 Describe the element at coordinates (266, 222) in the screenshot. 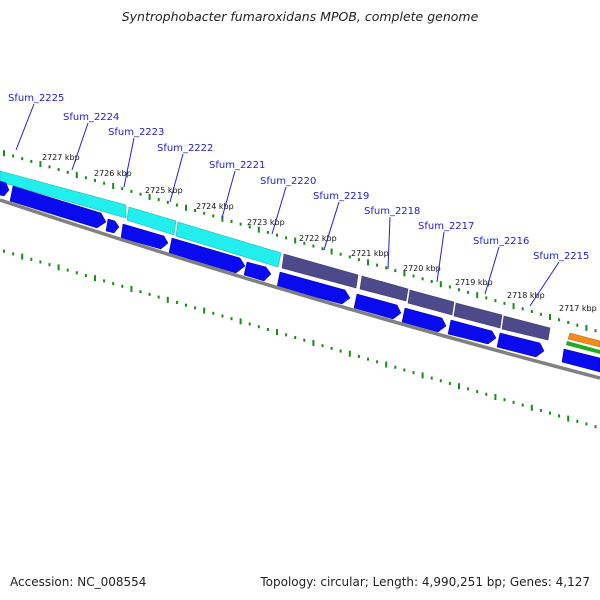

I see `tick-label: 2723 kbp` at that location.